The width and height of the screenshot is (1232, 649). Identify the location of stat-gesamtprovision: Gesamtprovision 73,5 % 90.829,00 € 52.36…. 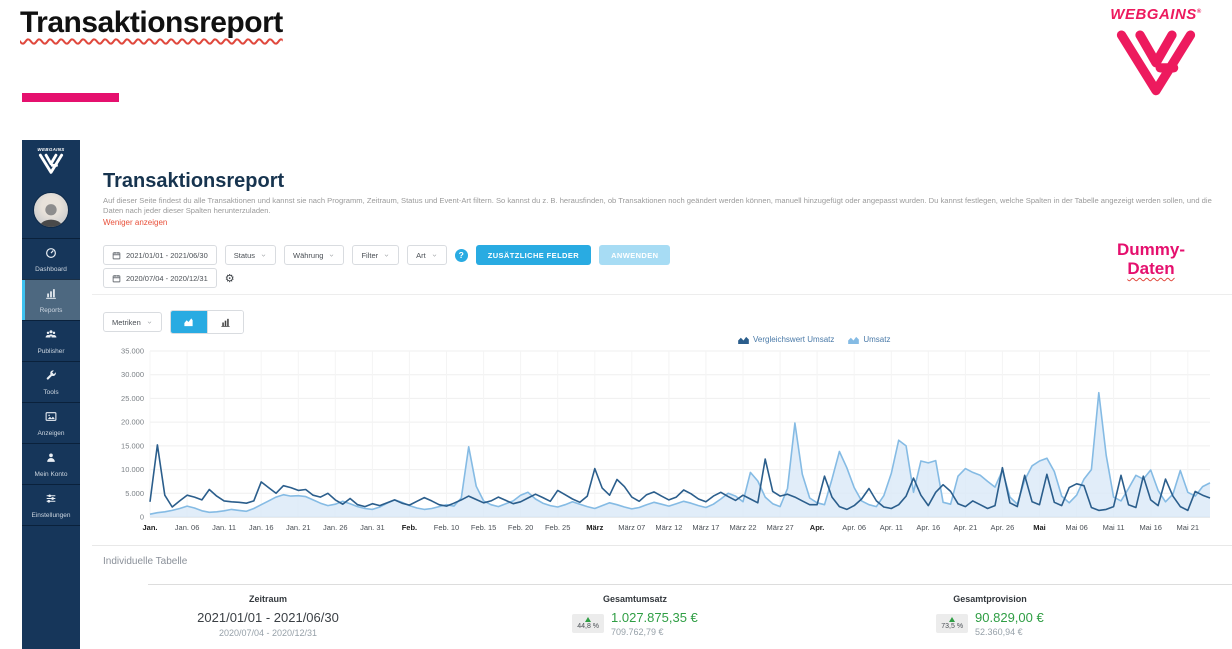
(990, 615).